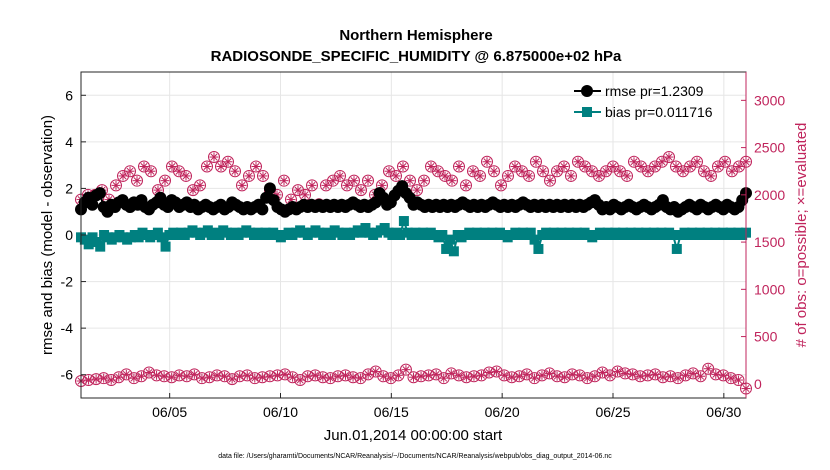 This screenshot has height=470, width=830. Describe the element at coordinates (612, 412) in the screenshot. I see `x-tick-label: 06/25` at that location.